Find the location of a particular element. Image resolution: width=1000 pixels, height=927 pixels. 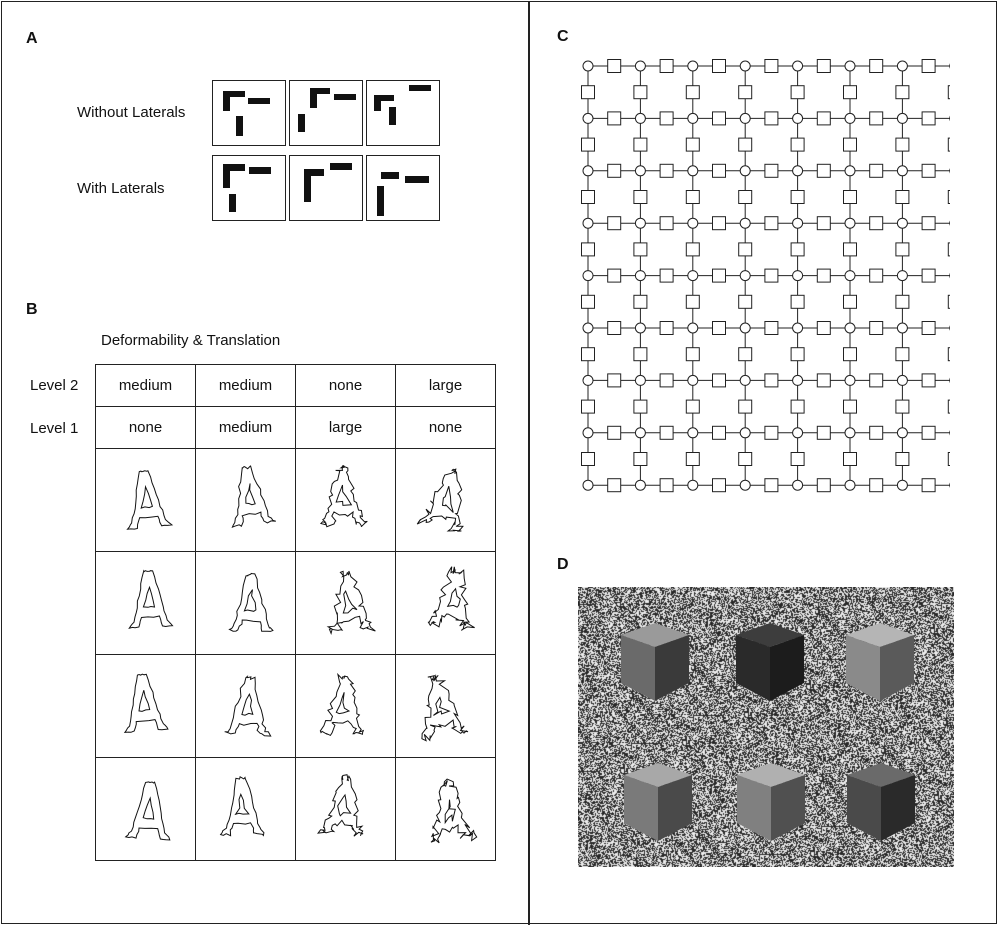

cube is located at coordinates (655, 662).